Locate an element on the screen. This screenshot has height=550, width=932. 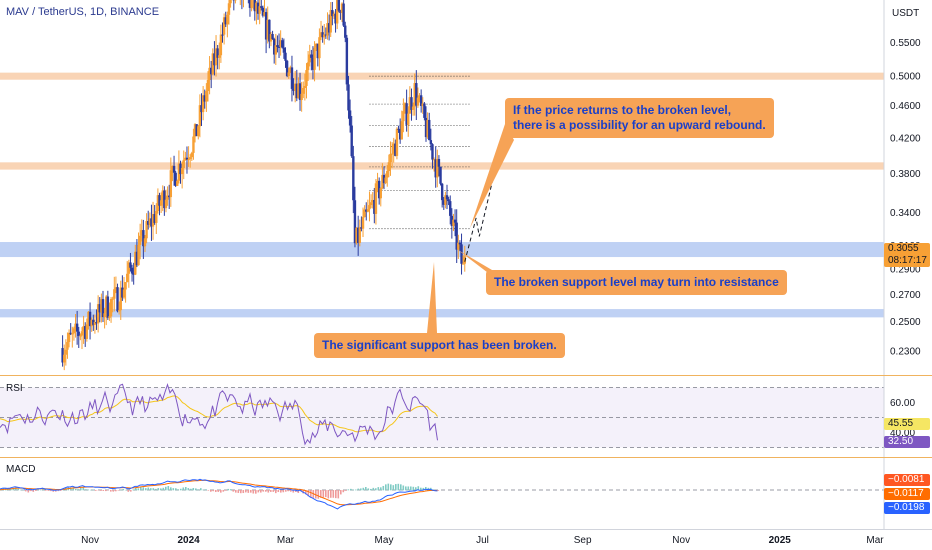
macd-signal-line is located at coordinates (219, 492).